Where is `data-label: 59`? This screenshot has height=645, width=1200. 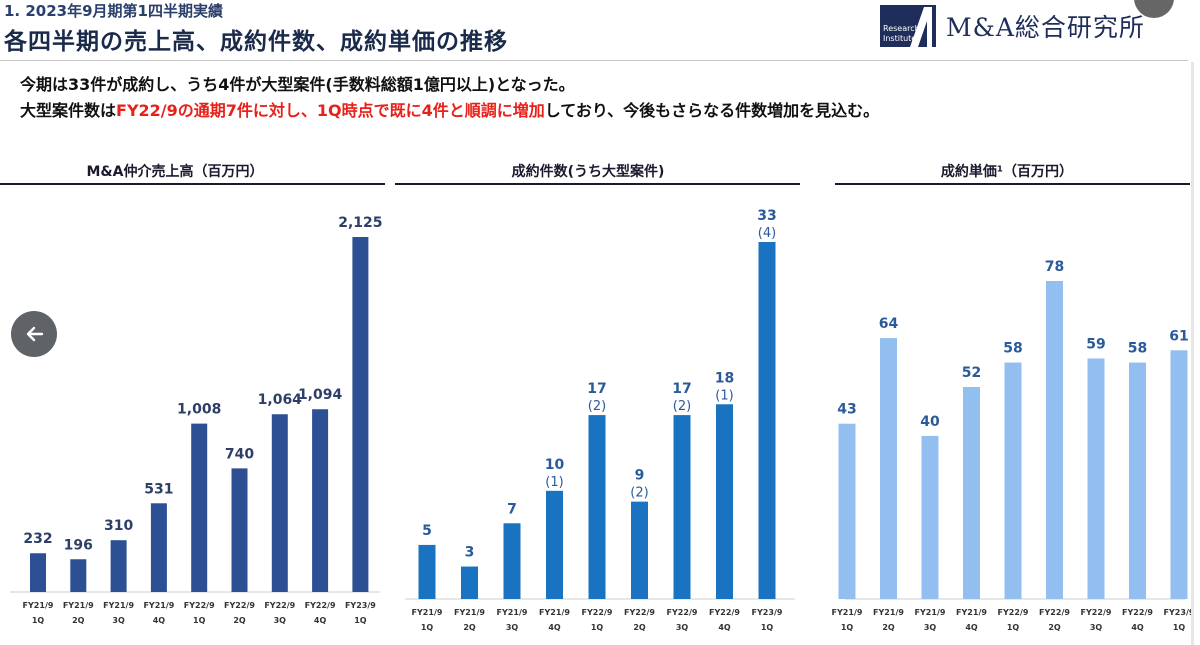
data-label: 59 is located at coordinates (1095, 344).